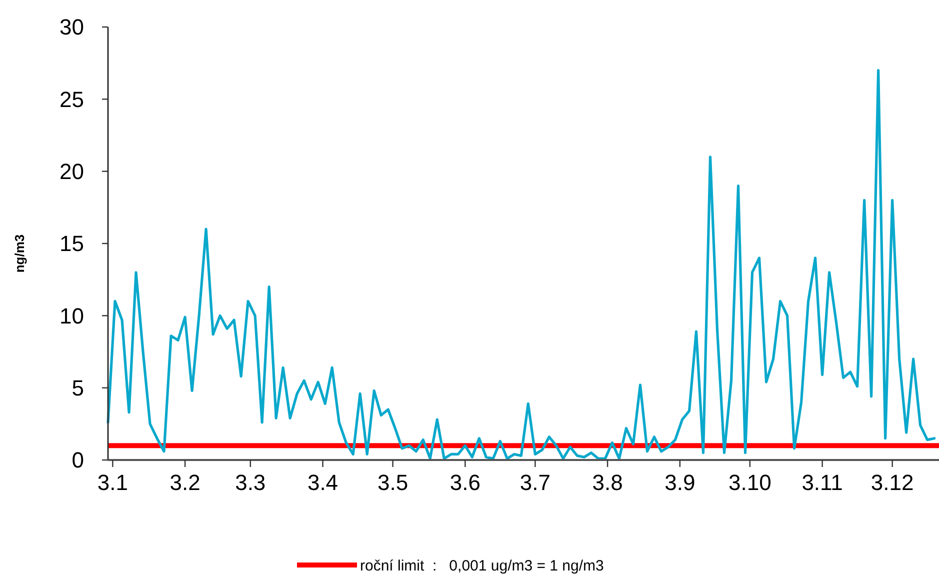  What do you see at coordinates (322, 482) in the screenshot?
I see `x-tick-label: 3.4` at bounding box center [322, 482].